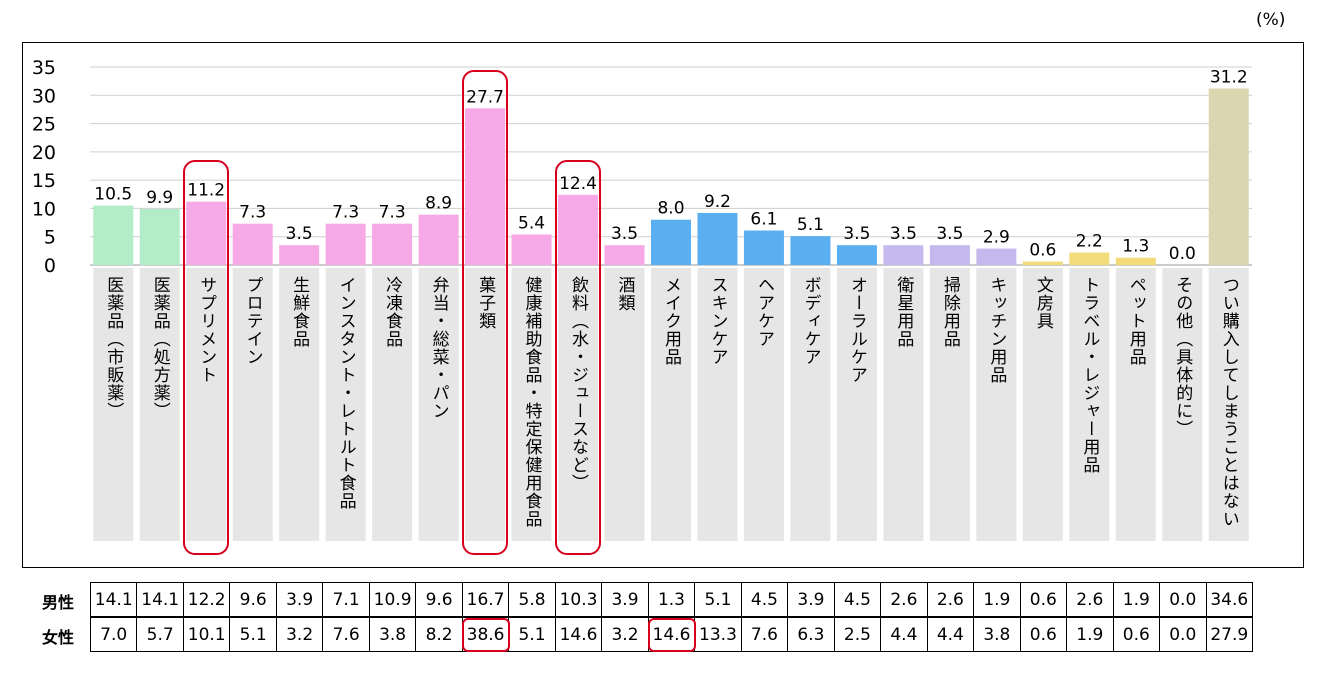 The image size is (1321, 675). Describe the element at coordinates (717, 202) in the screenshot. I see `bar-value-label: 9.2` at that location.